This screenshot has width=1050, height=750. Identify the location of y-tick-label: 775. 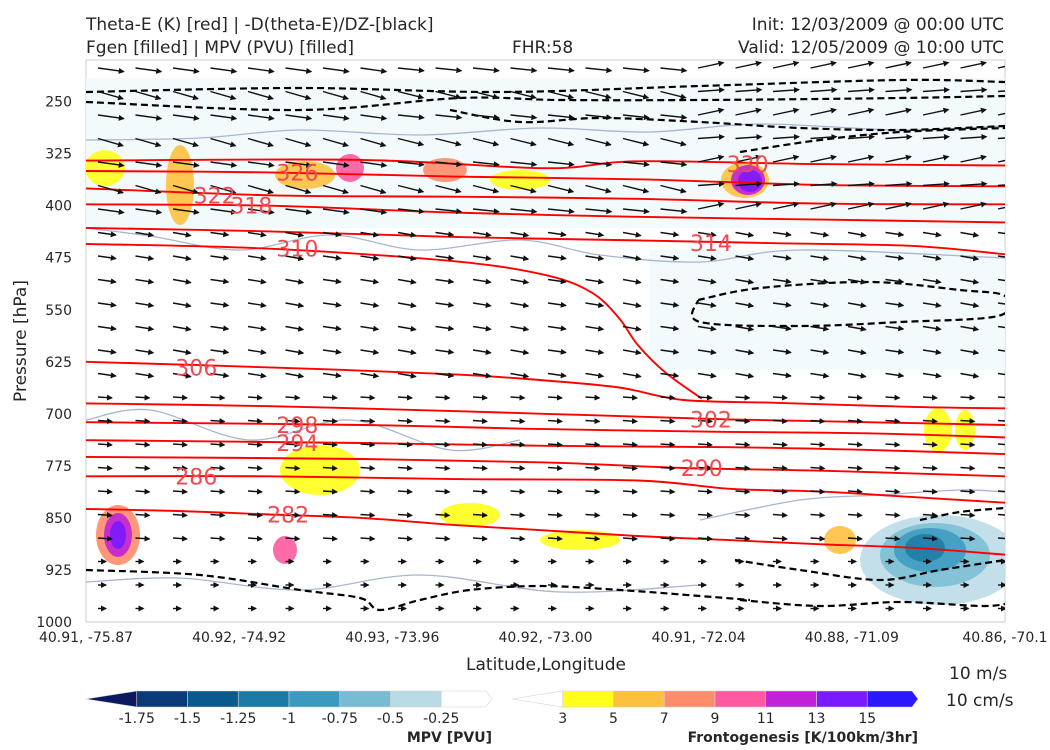
(58, 467).